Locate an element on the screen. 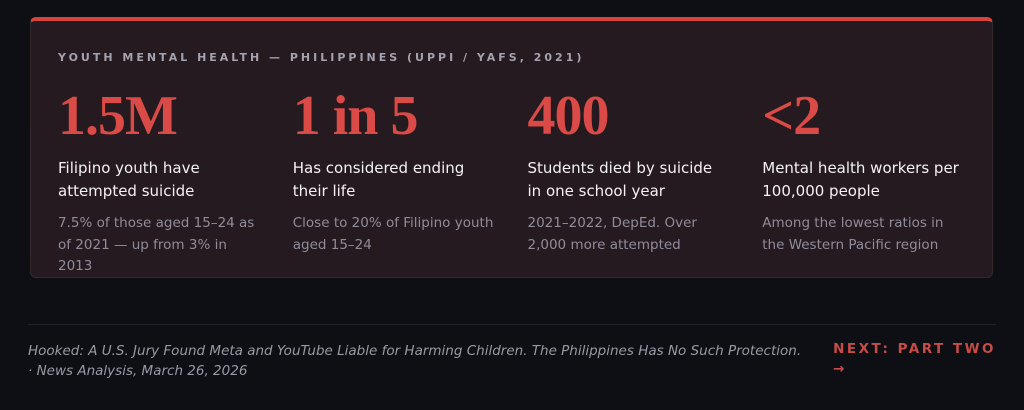  stat-value: 1 in 5 is located at coordinates (355, 116).